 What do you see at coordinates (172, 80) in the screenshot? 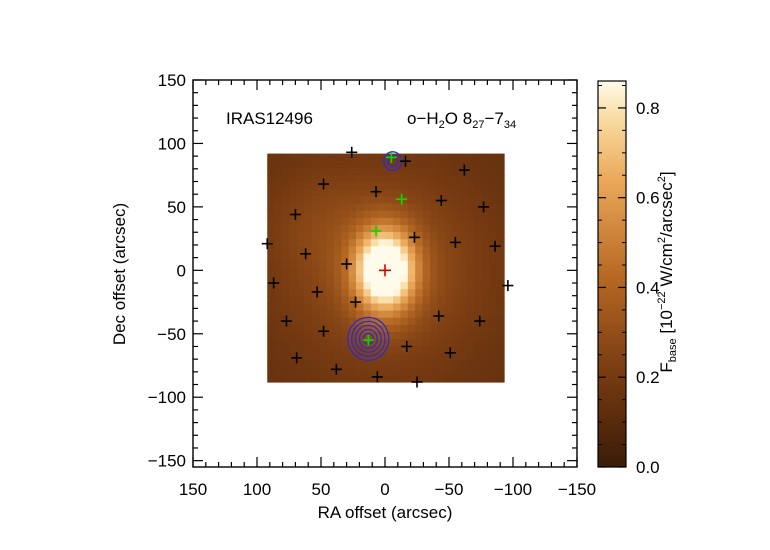
I see `y-tick-label: 150` at bounding box center [172, 80].